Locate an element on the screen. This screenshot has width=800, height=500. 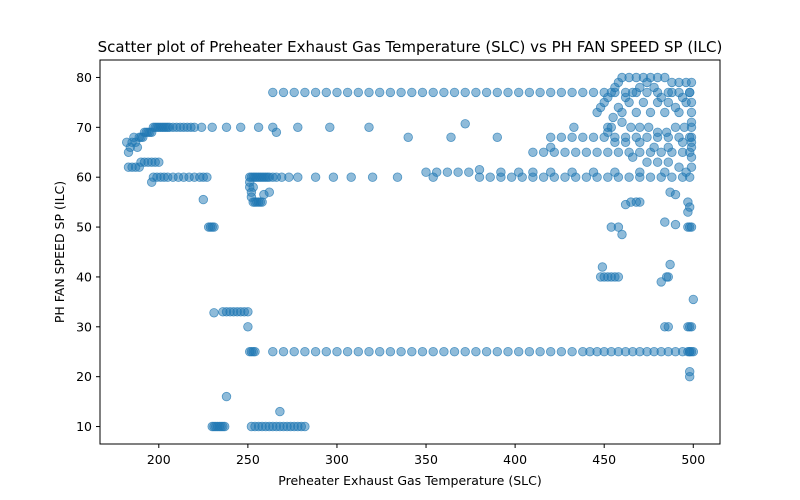
x-tick-label: 200 is located at coordinates (159, 459).